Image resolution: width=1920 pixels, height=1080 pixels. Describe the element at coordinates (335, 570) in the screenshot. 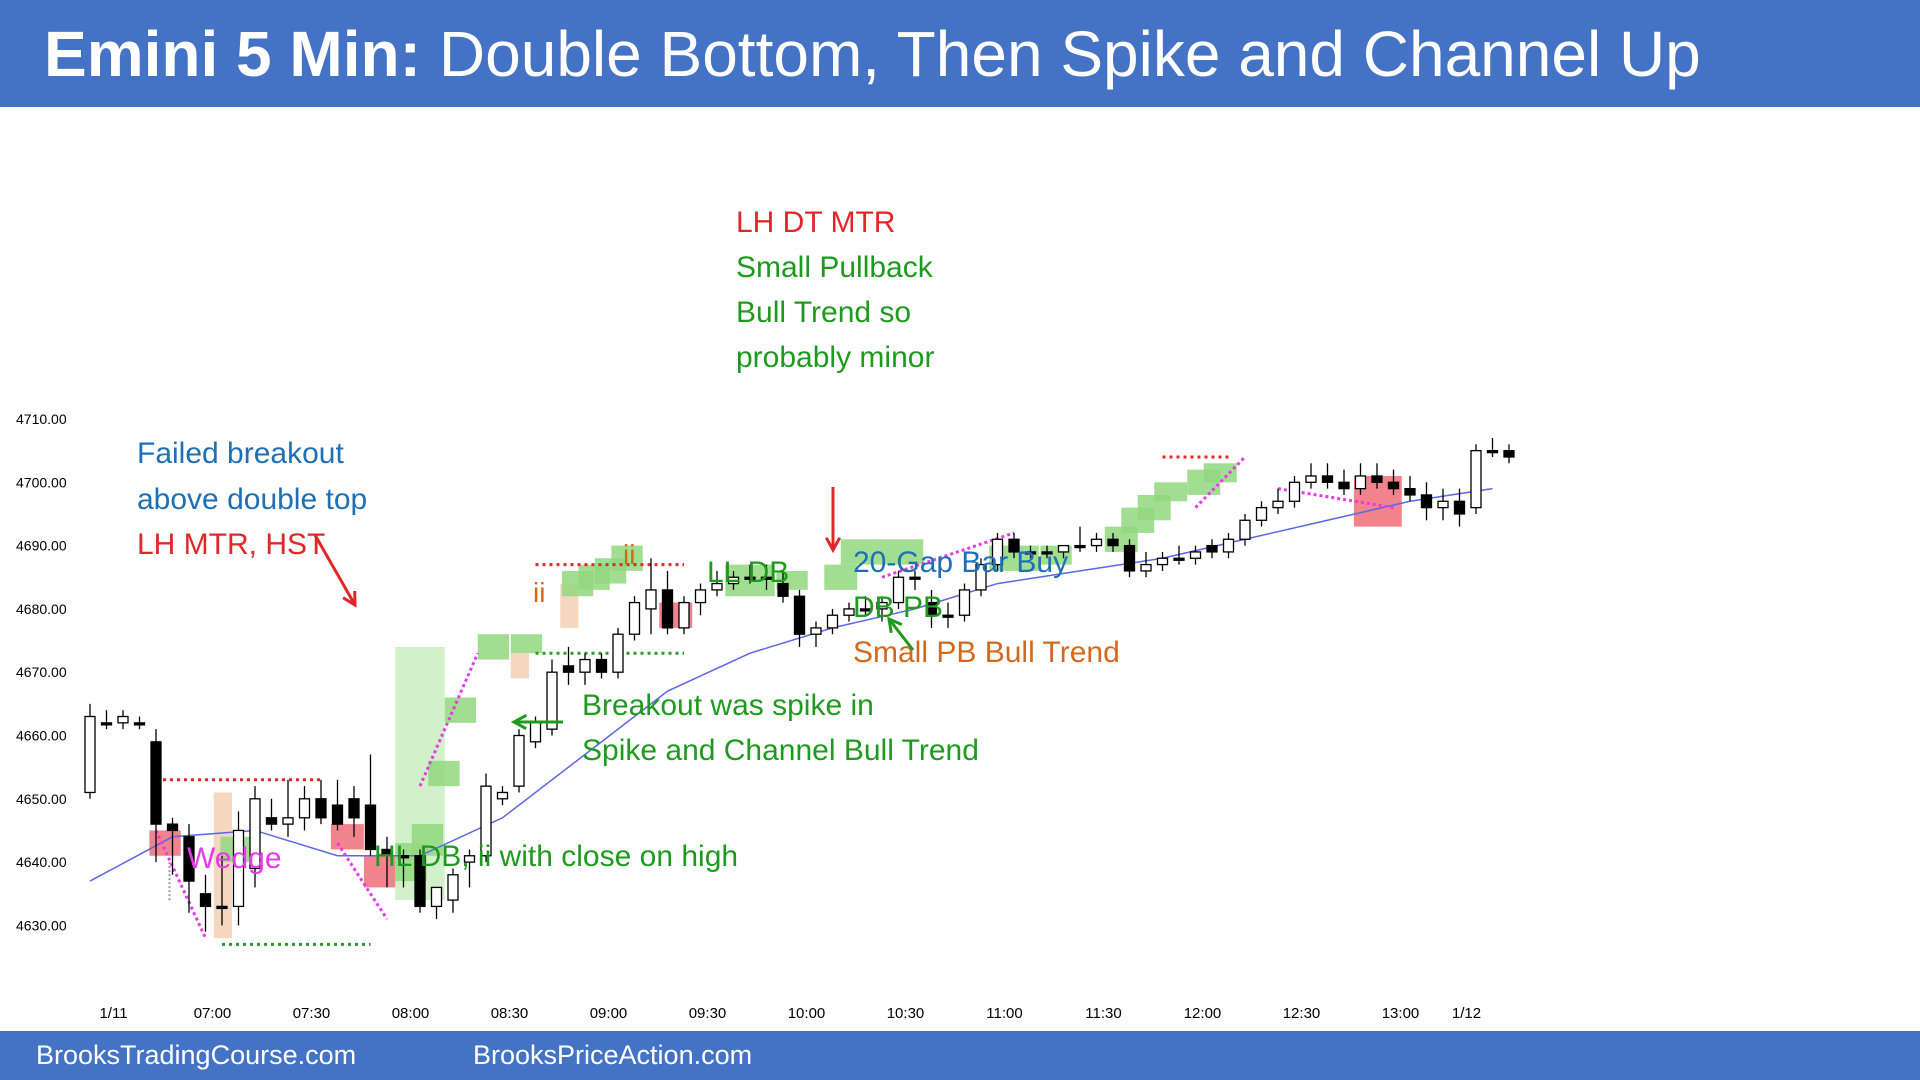

I see `red-arrow` at that location.